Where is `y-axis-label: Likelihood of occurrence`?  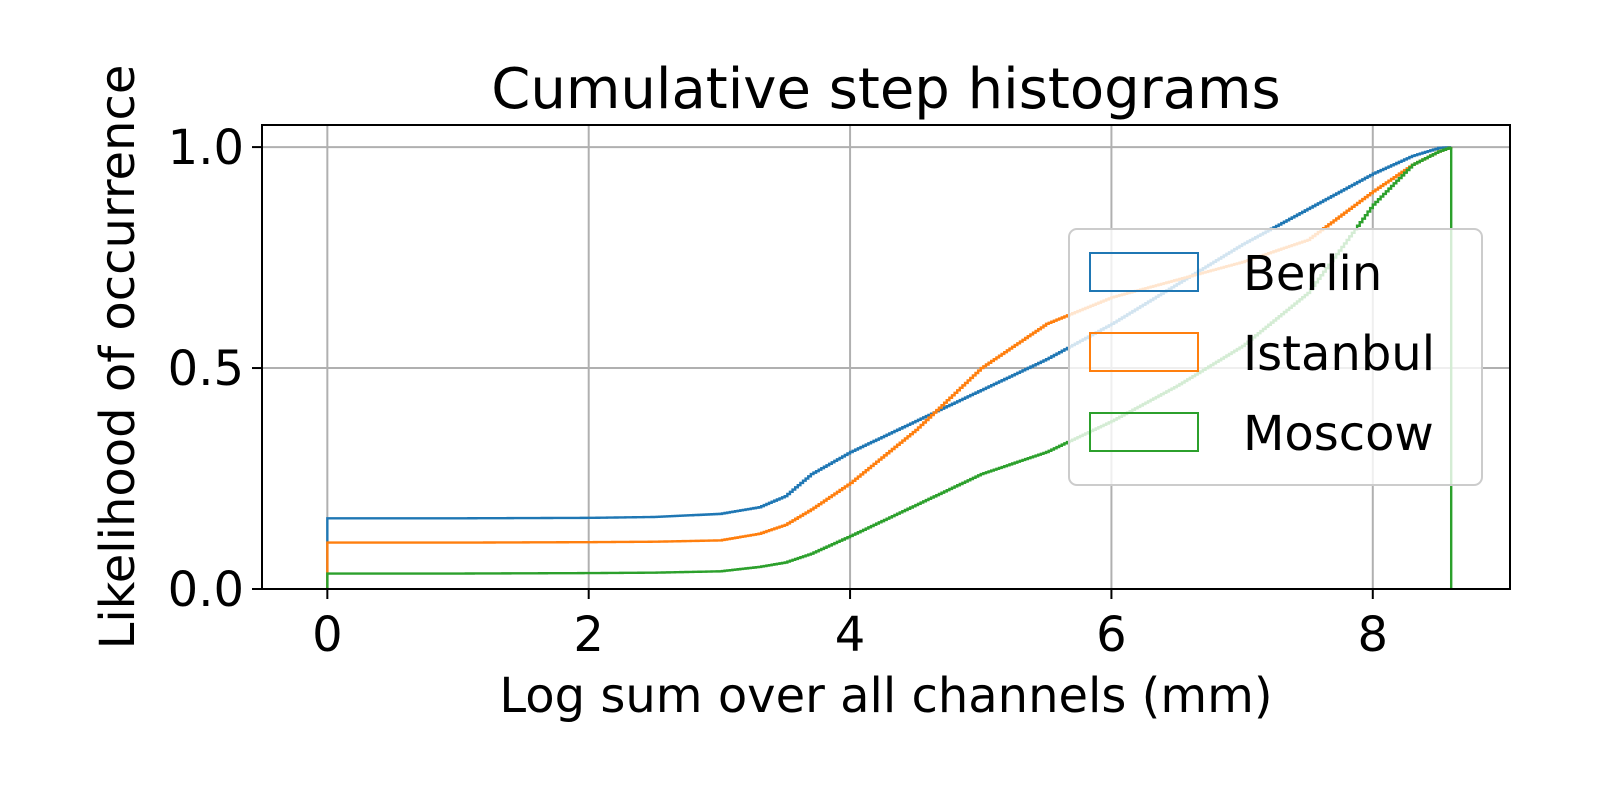 y-axis-label: Likelihood of occurrence is located at coordinates (118, 357).